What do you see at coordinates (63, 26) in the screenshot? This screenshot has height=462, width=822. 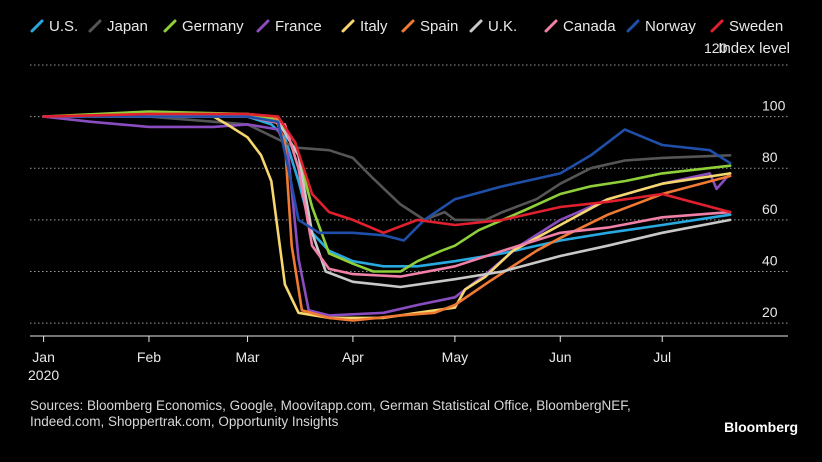 I see `legend-label: U.S.` at bounding box center [63, 26].